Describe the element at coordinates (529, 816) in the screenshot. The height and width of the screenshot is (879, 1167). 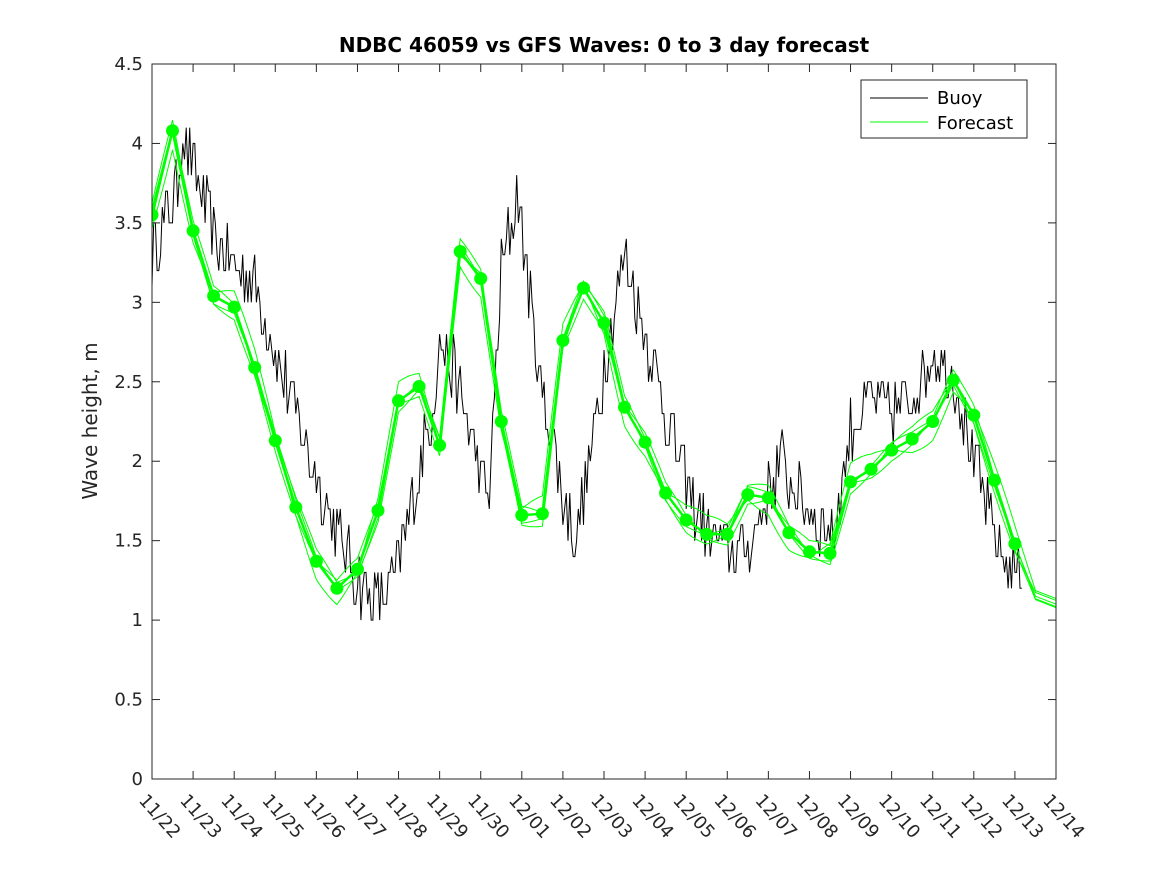
I see `x-tick-label: 12/01` at that location.